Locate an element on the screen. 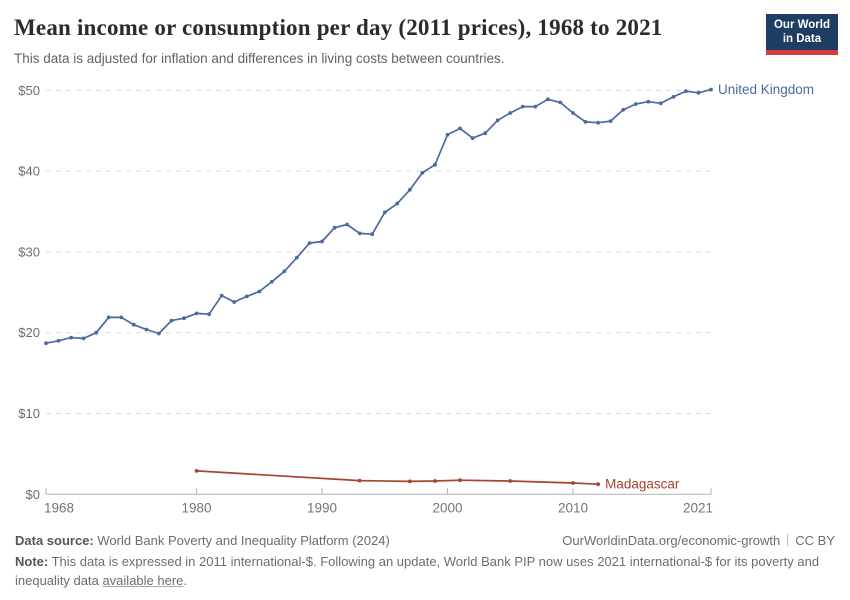 This screenshot has width=850, height=600. point-united-kingdom-1985 is located at coordinates (259, 291).